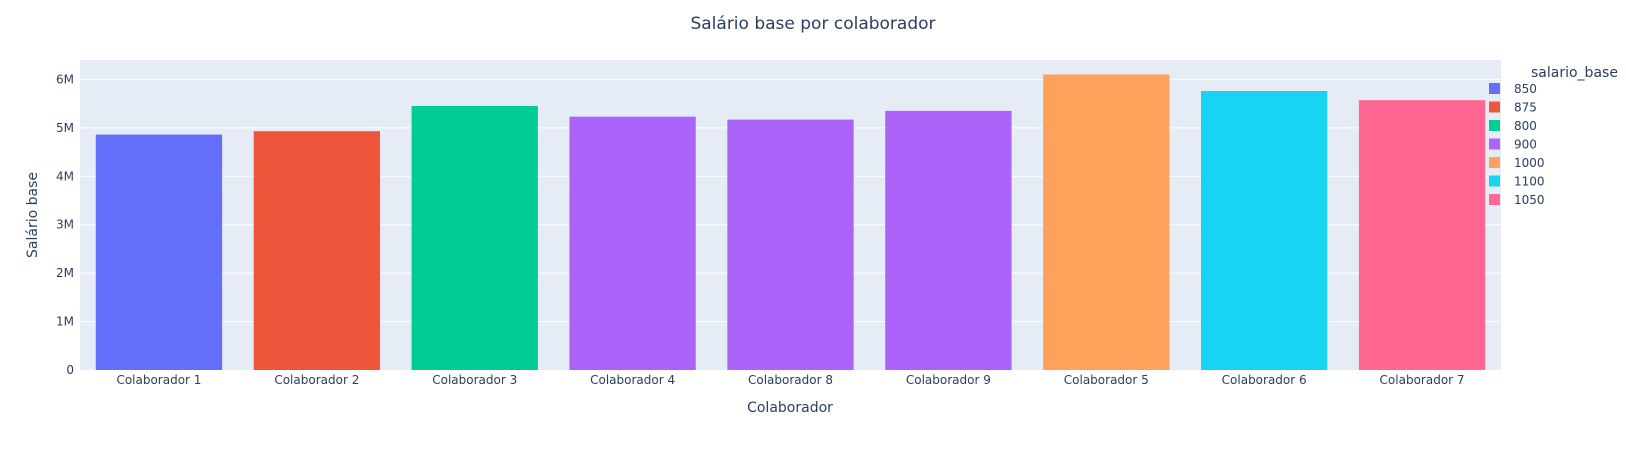 Image resolution: width=1626 pixels, height=450 pixels. Describe the element at coordinates (1513, 145) in the screenshot. I see `legend-item: 900` at that location.